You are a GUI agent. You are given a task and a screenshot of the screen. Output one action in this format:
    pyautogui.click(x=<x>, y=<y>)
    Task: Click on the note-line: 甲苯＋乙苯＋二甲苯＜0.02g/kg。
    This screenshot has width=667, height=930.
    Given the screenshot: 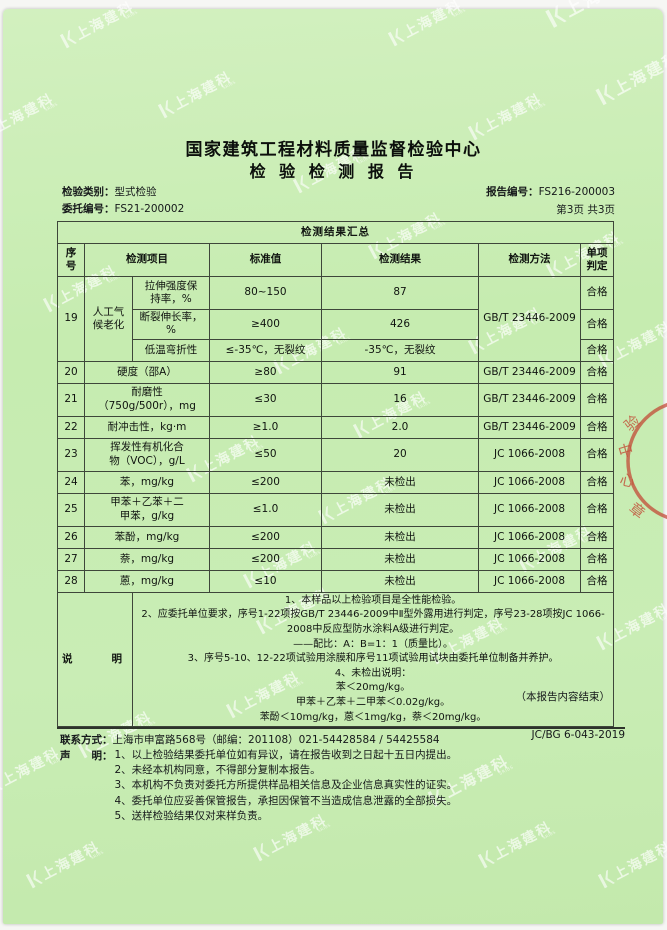 What is the action you would take?
    pyautogui.click(x=373, y=703)
    